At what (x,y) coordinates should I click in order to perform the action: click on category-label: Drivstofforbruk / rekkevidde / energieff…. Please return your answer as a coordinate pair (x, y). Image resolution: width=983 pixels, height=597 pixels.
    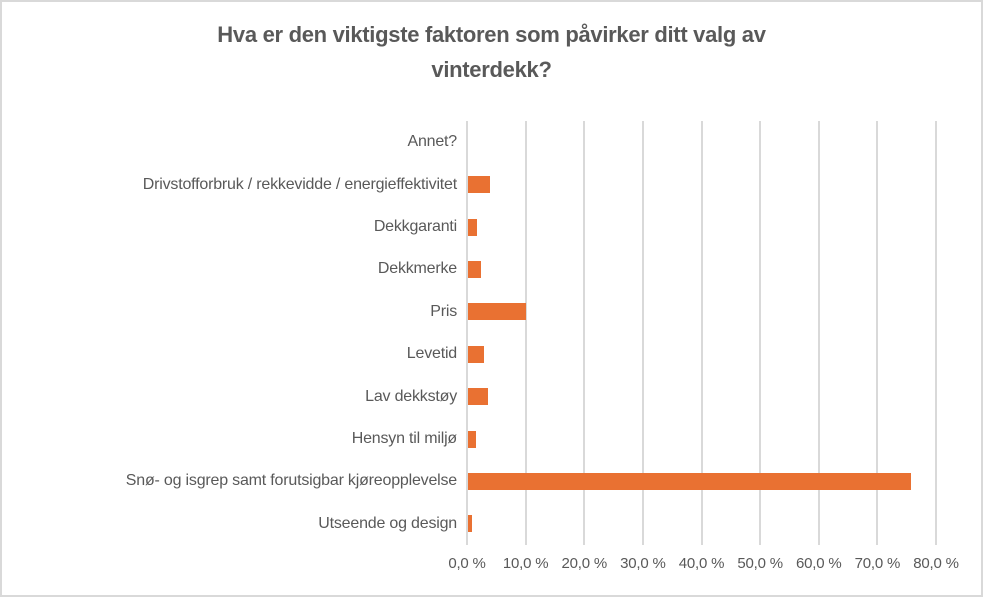
    Looking at the image, I should click on (299, 184).